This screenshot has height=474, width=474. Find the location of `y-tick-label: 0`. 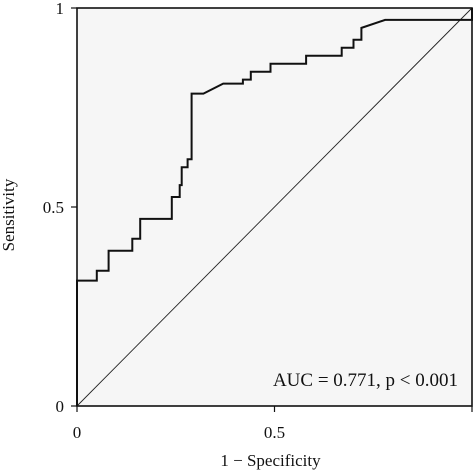

y-tick-label: 0 is located at coordinates (60, 406).